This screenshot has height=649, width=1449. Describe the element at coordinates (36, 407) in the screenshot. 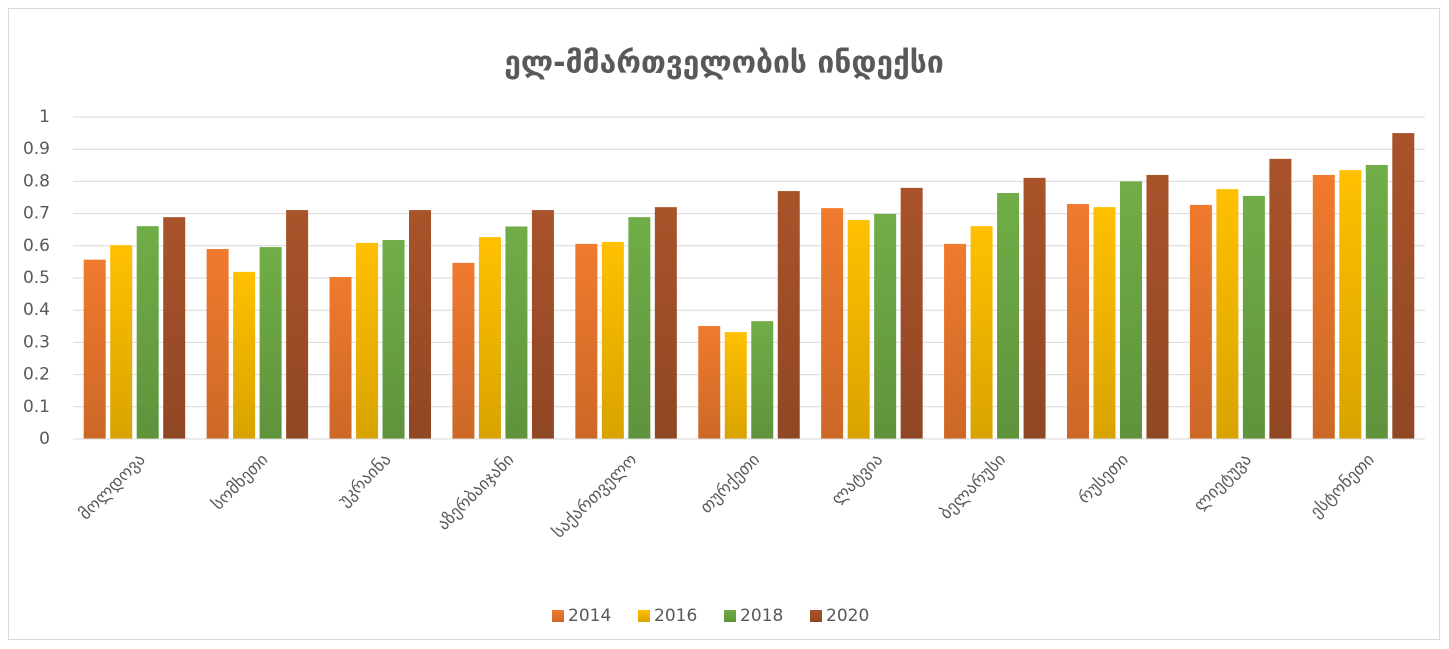

I see `y-tick-label: 0.1` at that location.